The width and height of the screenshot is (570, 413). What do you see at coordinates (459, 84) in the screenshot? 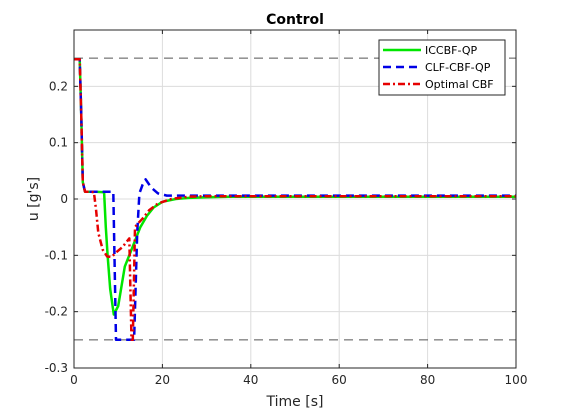
I see `legend-label: Optimal CBF` at bounding box center [459, 84].